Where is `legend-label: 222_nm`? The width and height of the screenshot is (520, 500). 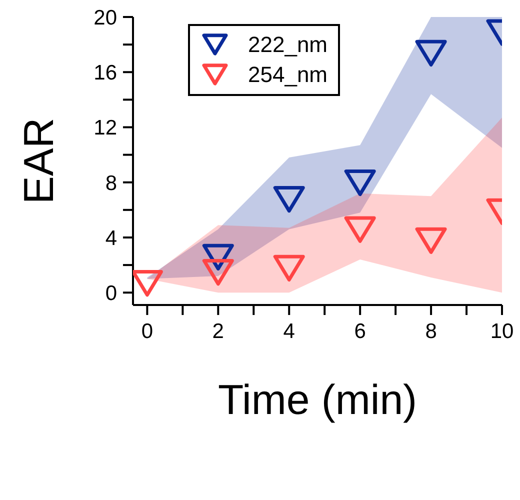
legend-label: 222_nm is located at coordinates (288, 45).